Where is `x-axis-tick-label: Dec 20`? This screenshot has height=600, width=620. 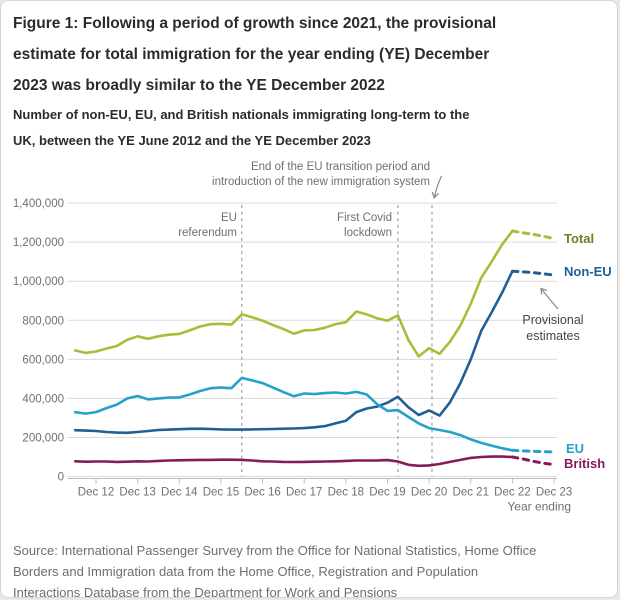
x-axis-tick-label: Dec 20 is located at coordinates (429, 493).